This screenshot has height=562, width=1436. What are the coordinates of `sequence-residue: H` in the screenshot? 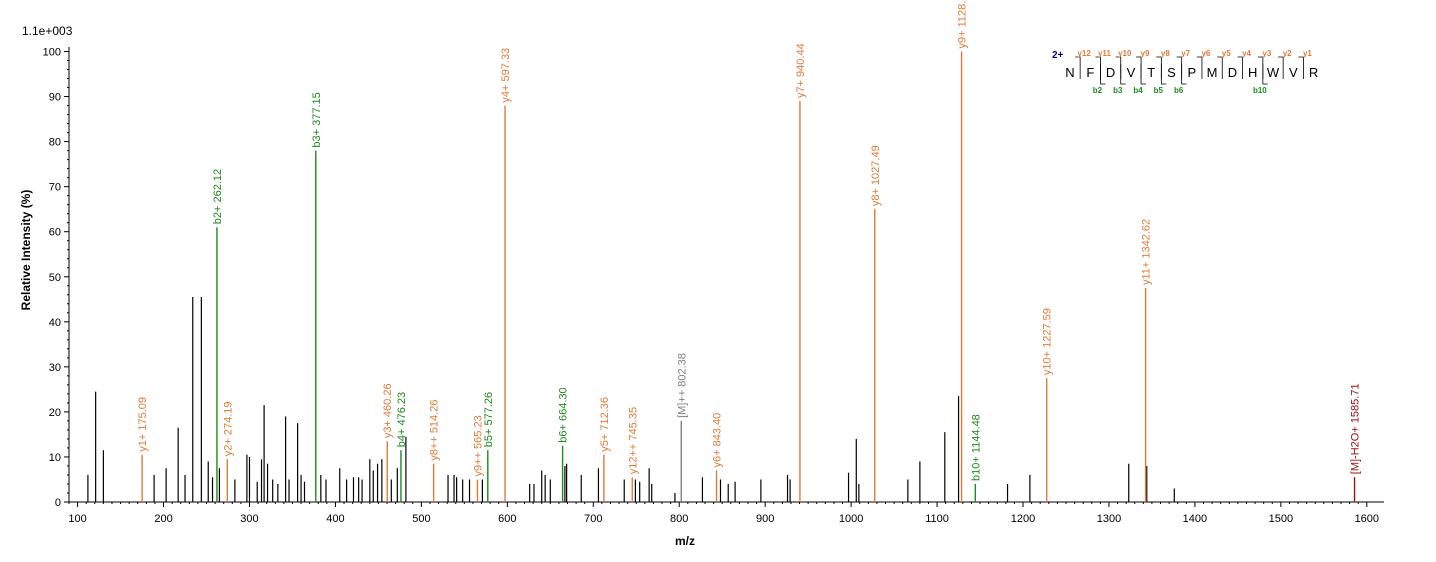 It's located at (1252, 72).